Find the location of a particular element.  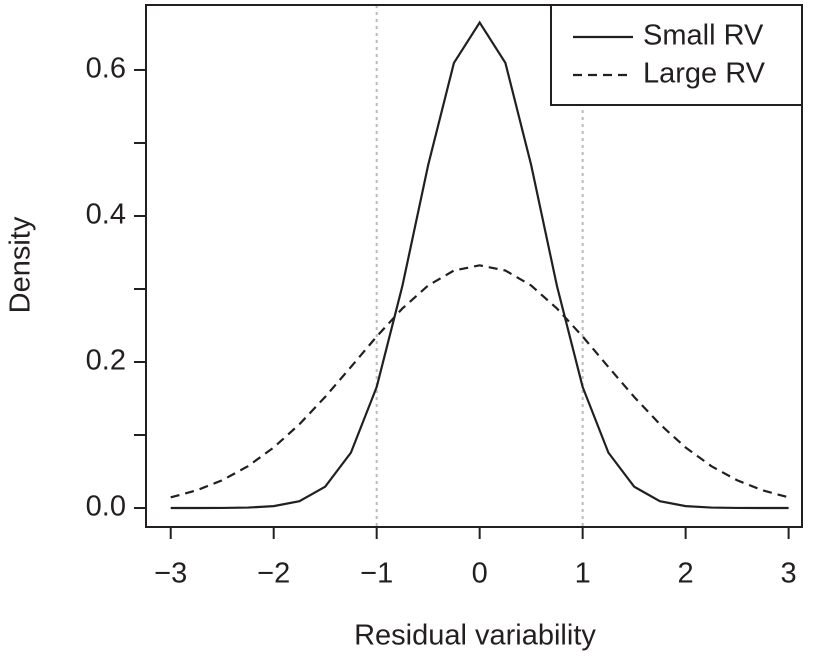

x-tick-label: −2 is located at coordinates (273, 574).